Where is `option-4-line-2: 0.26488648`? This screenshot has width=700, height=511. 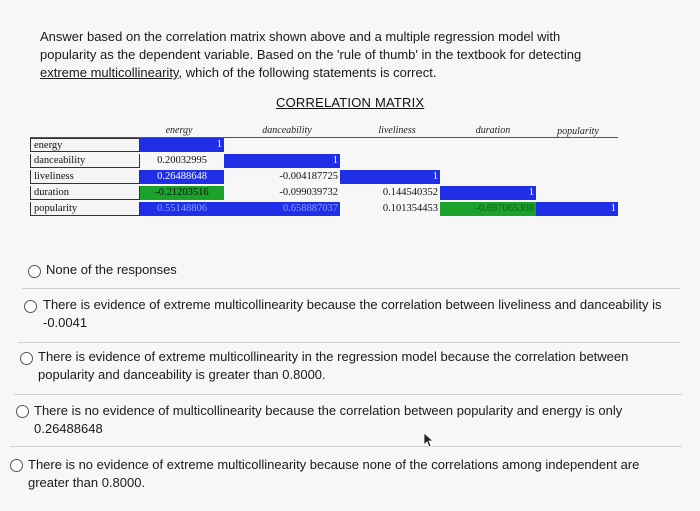 option-4-line-2: 0.26488648 is located at coordinates (68, 428).